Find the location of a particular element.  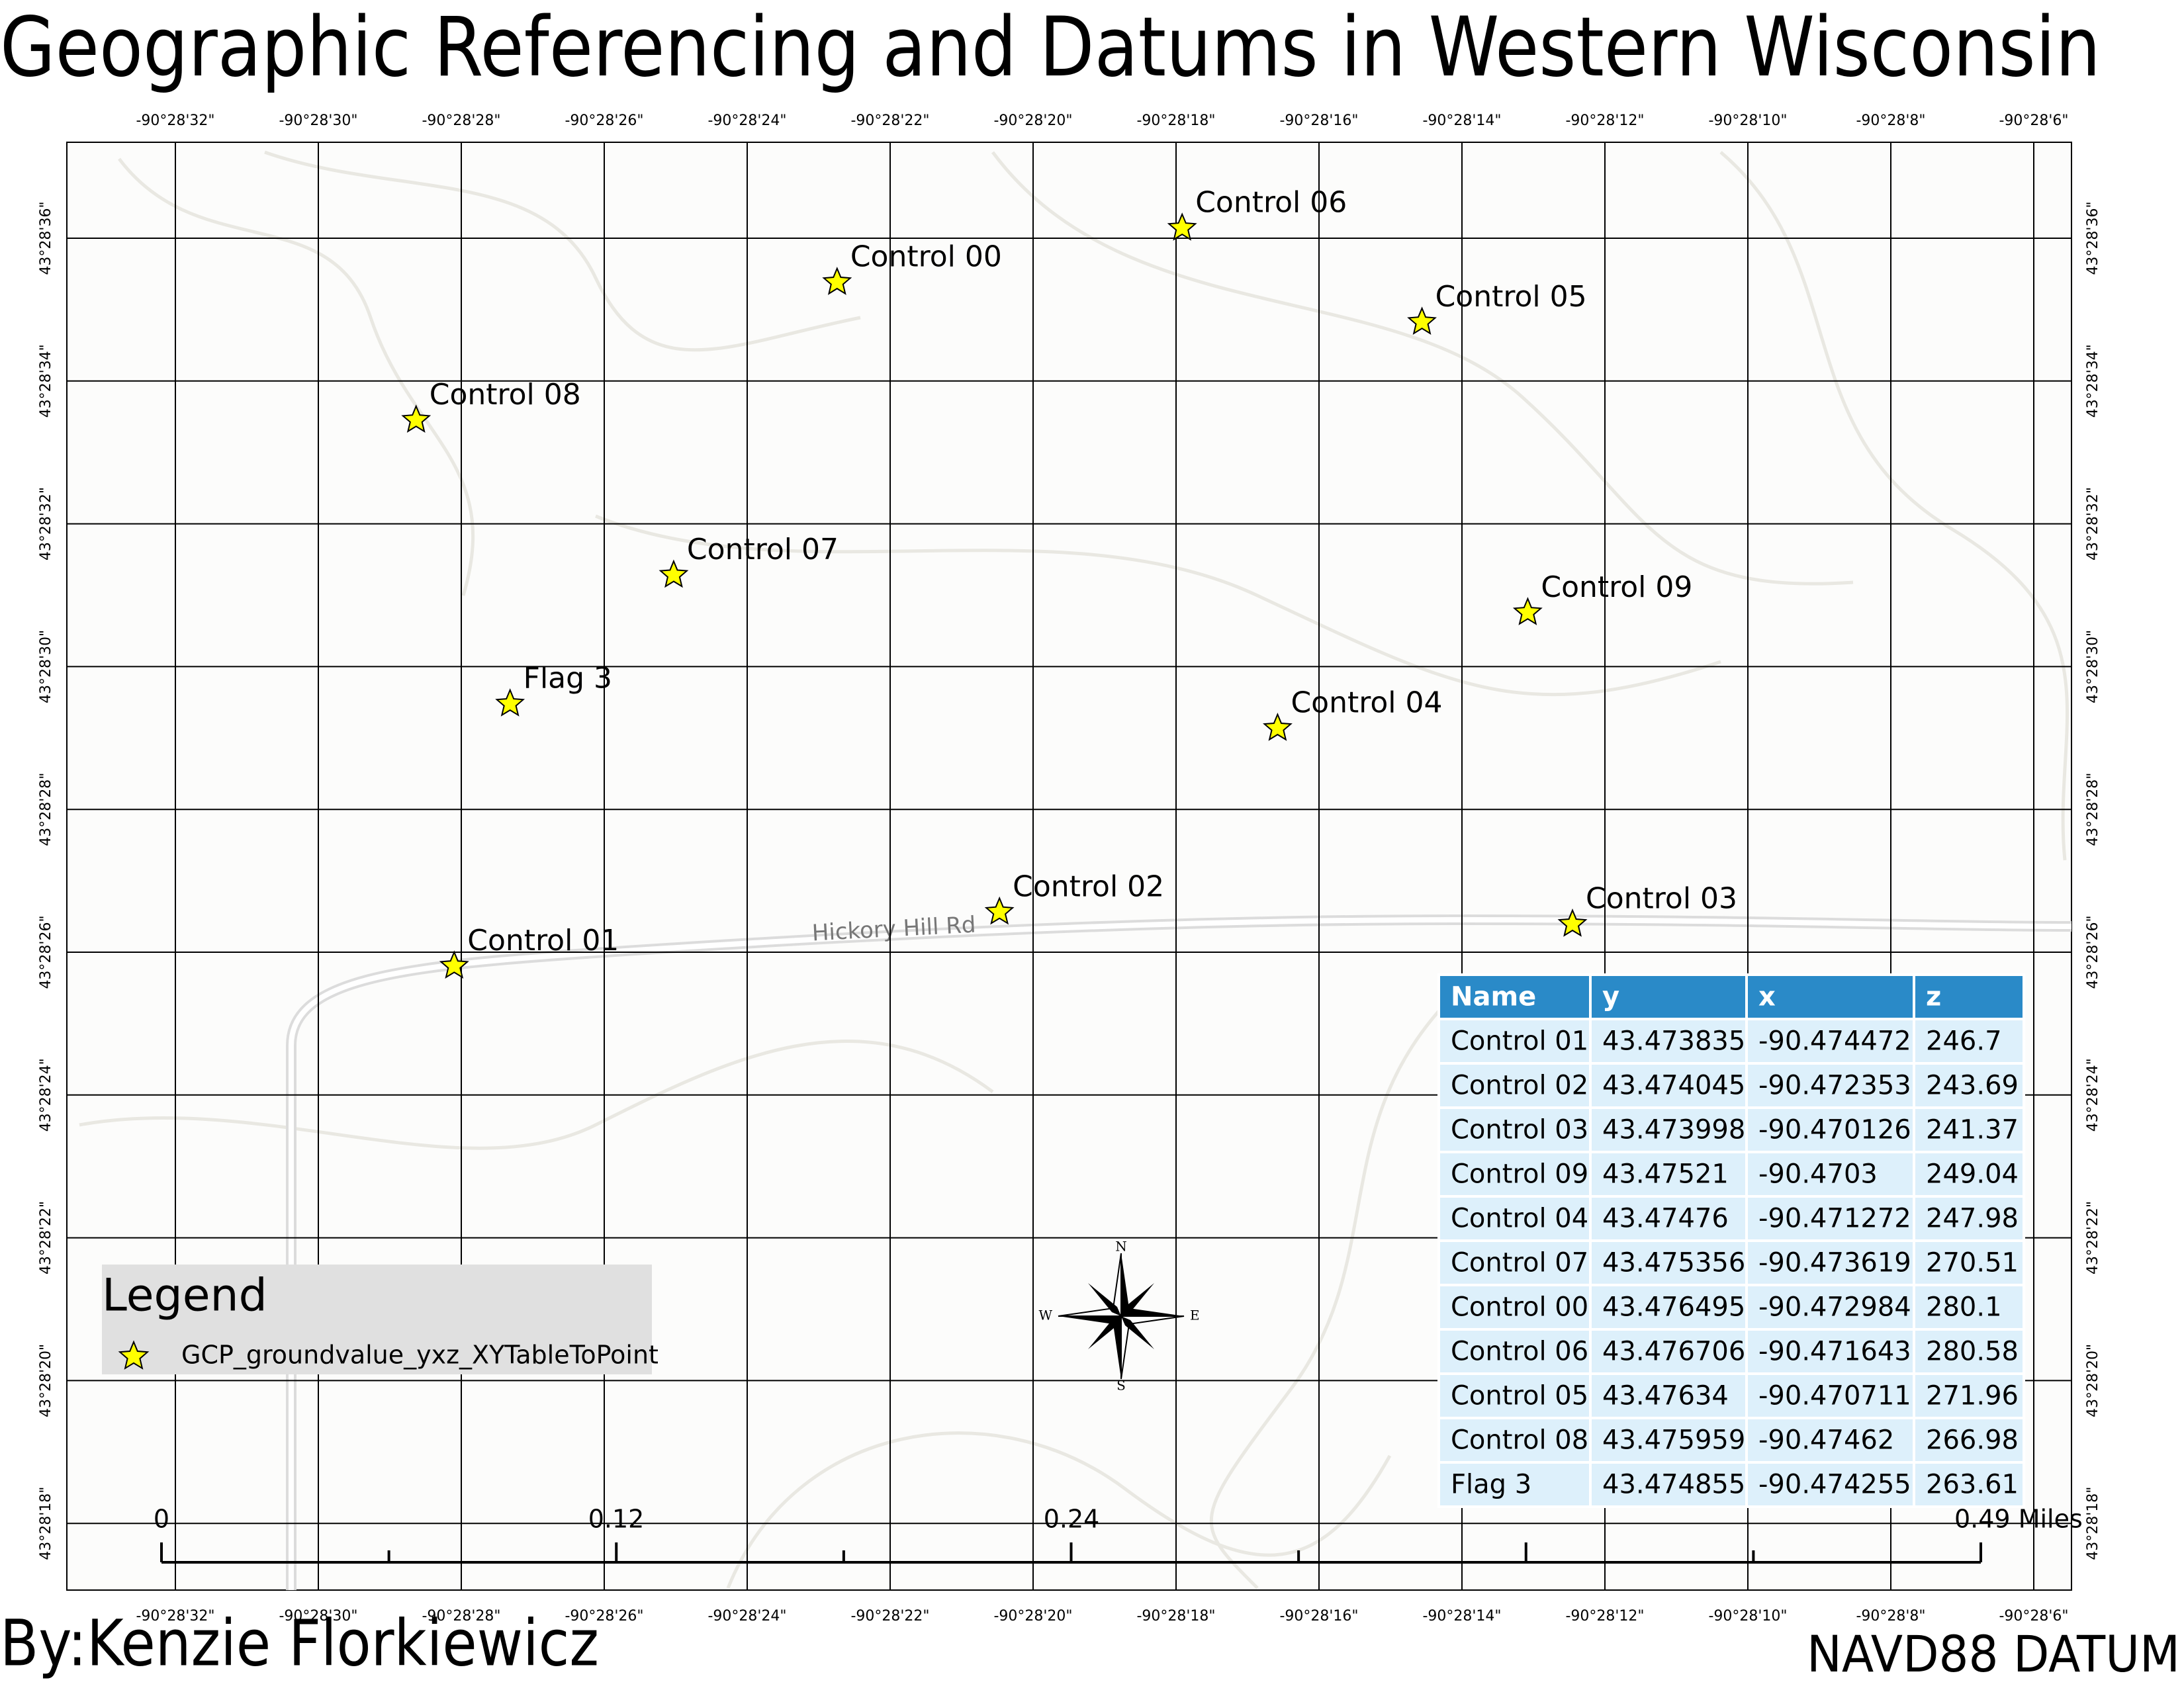

cell-text: -90.471643 is located at coordinates (1834, 1352).